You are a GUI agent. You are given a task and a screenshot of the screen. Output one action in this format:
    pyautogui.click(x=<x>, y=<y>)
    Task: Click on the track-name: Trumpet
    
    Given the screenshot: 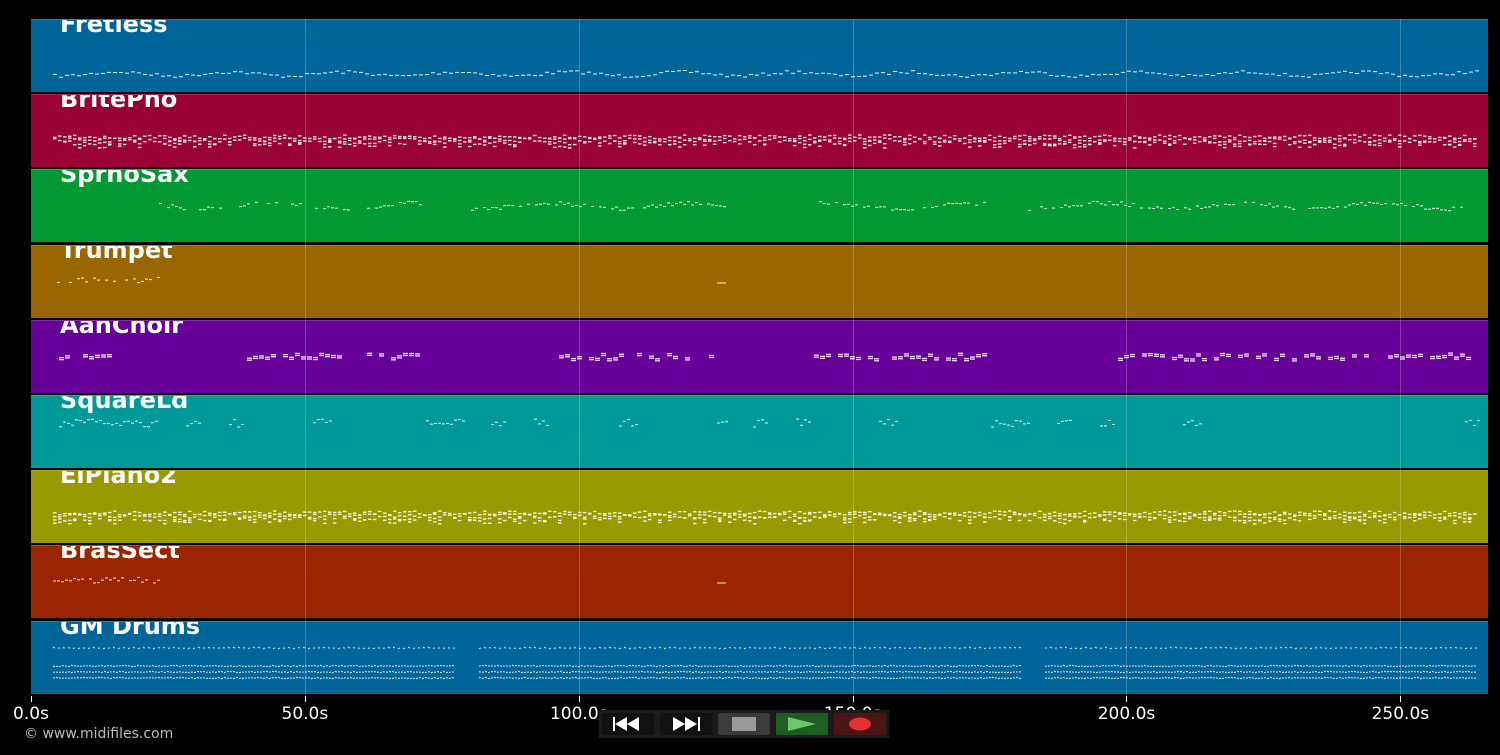 What is the action you would take?
    pyautogui.click(x=116, y=254)
    